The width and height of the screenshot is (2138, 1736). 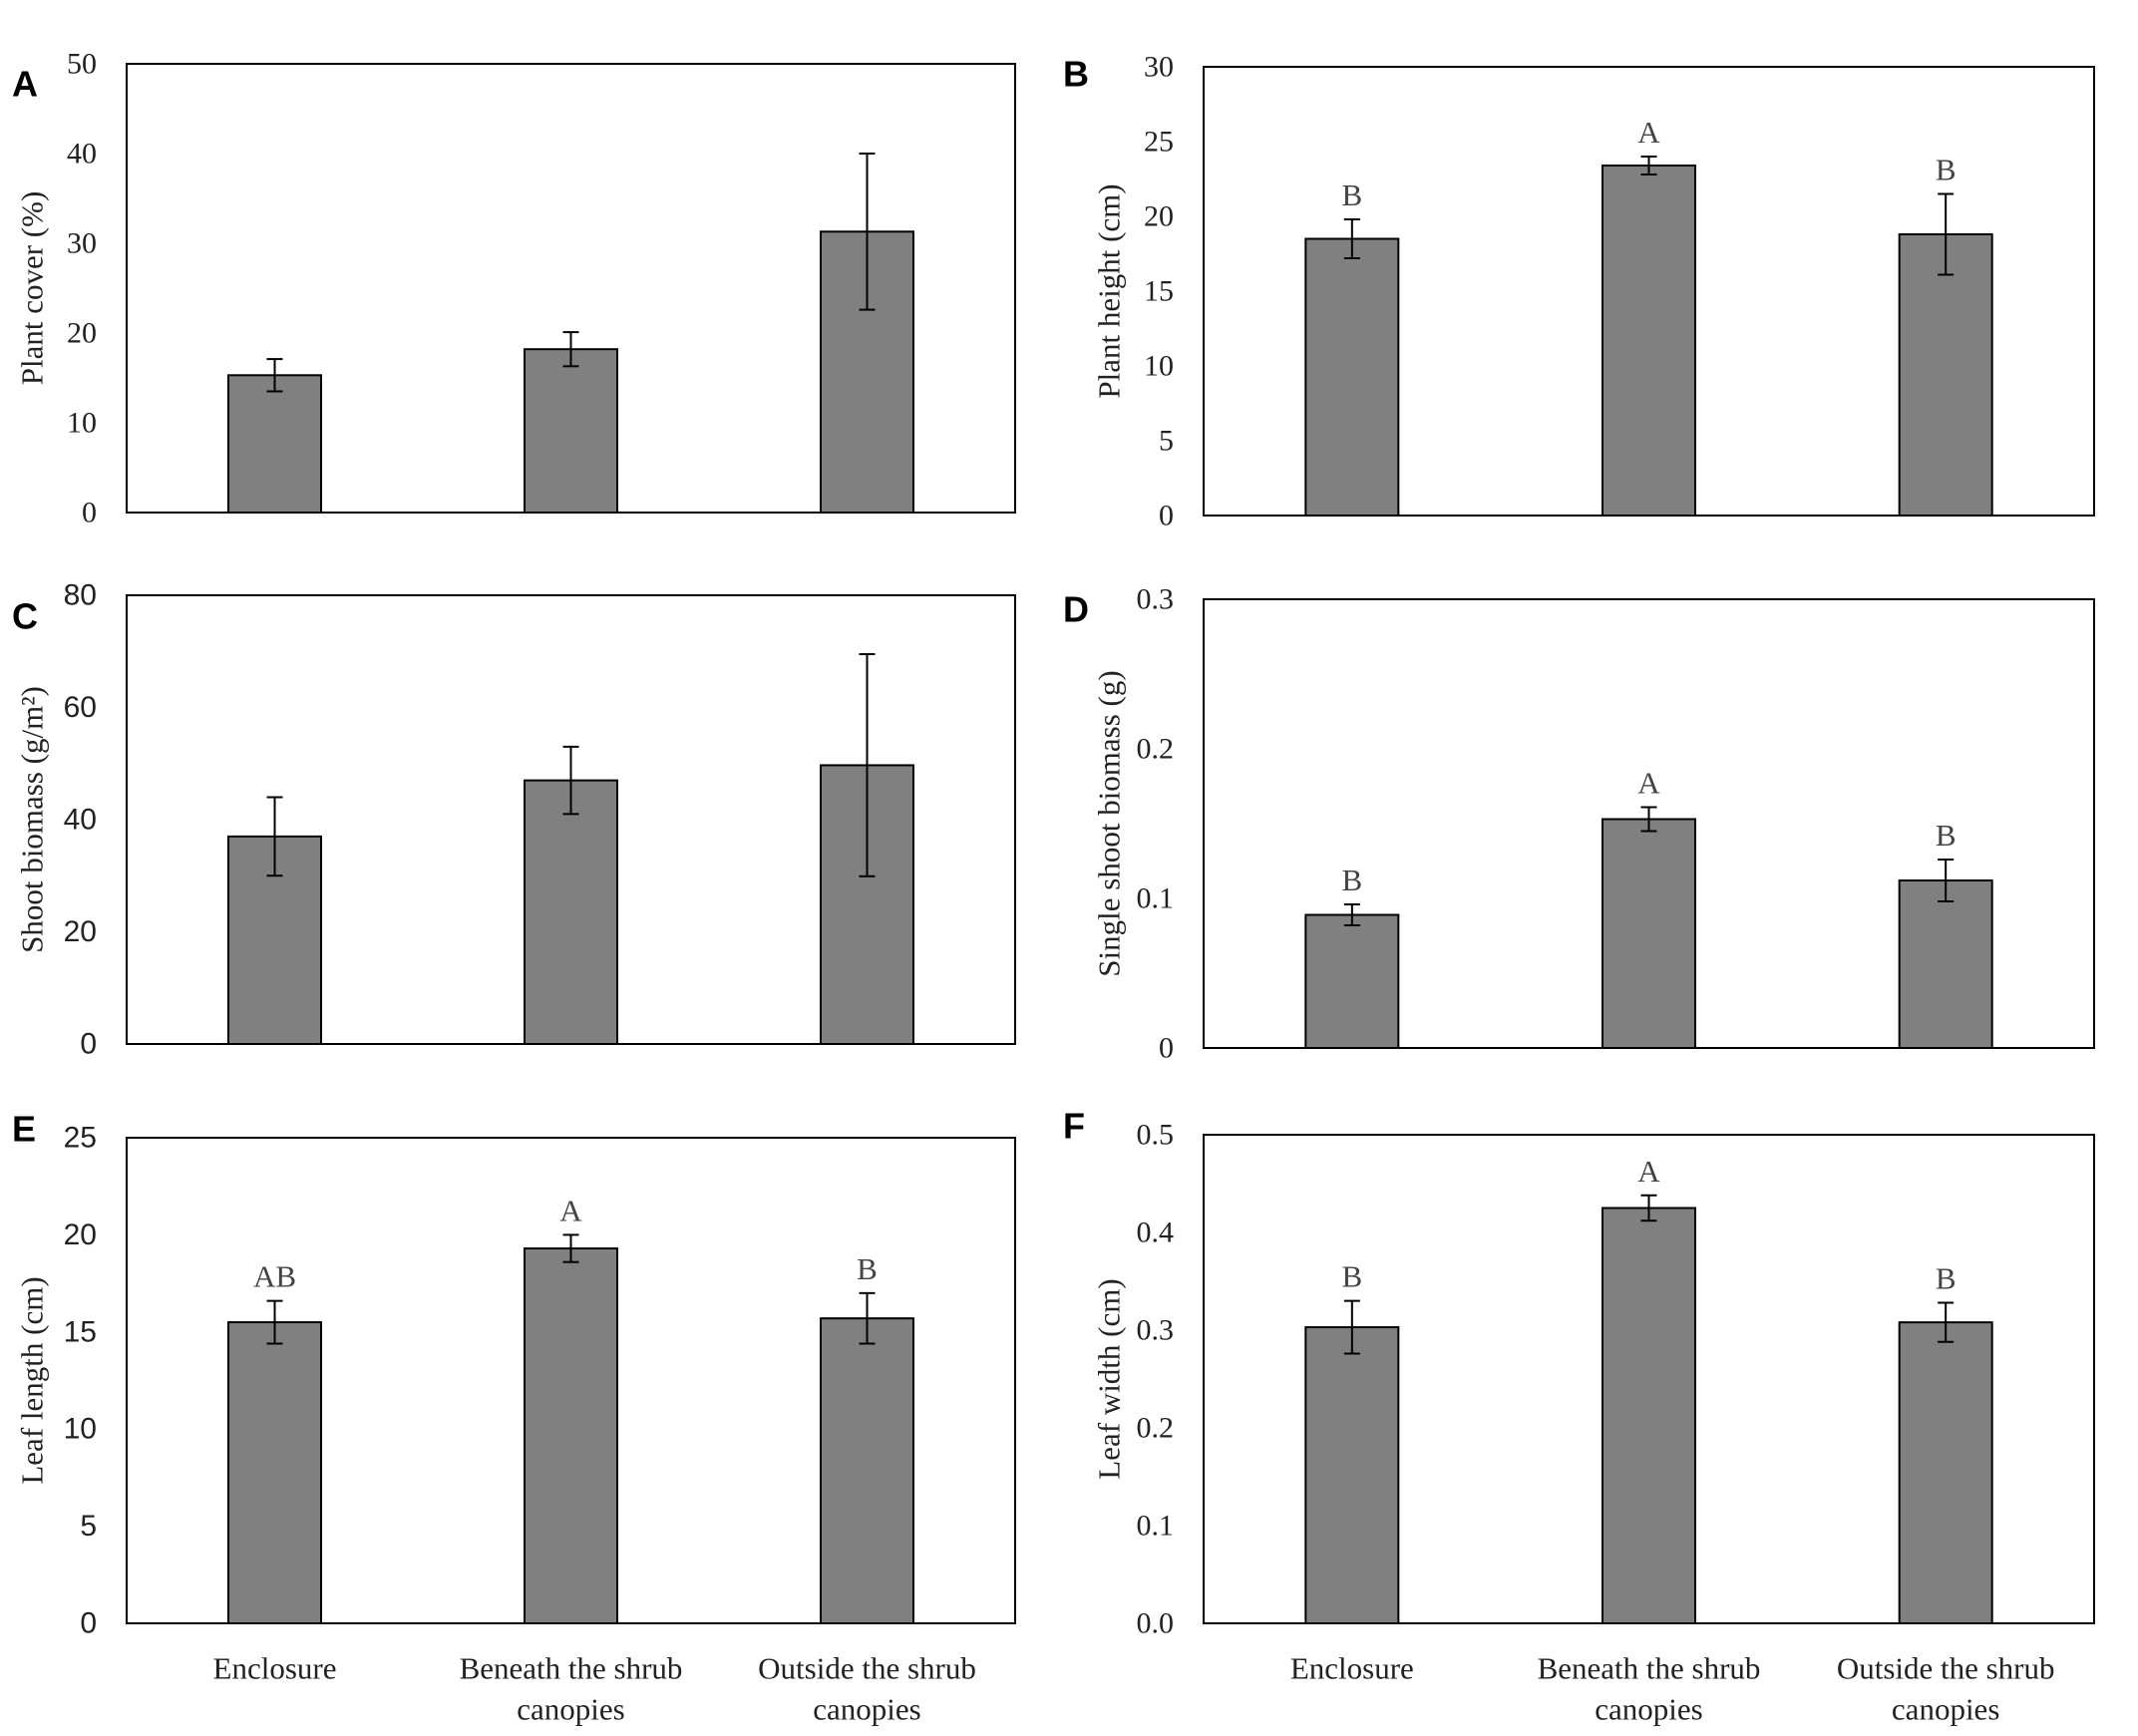 I want to click on panel-c: C 0 20 40 60 80 Shoot biomass (g/m²), so click(x=514, y=820).